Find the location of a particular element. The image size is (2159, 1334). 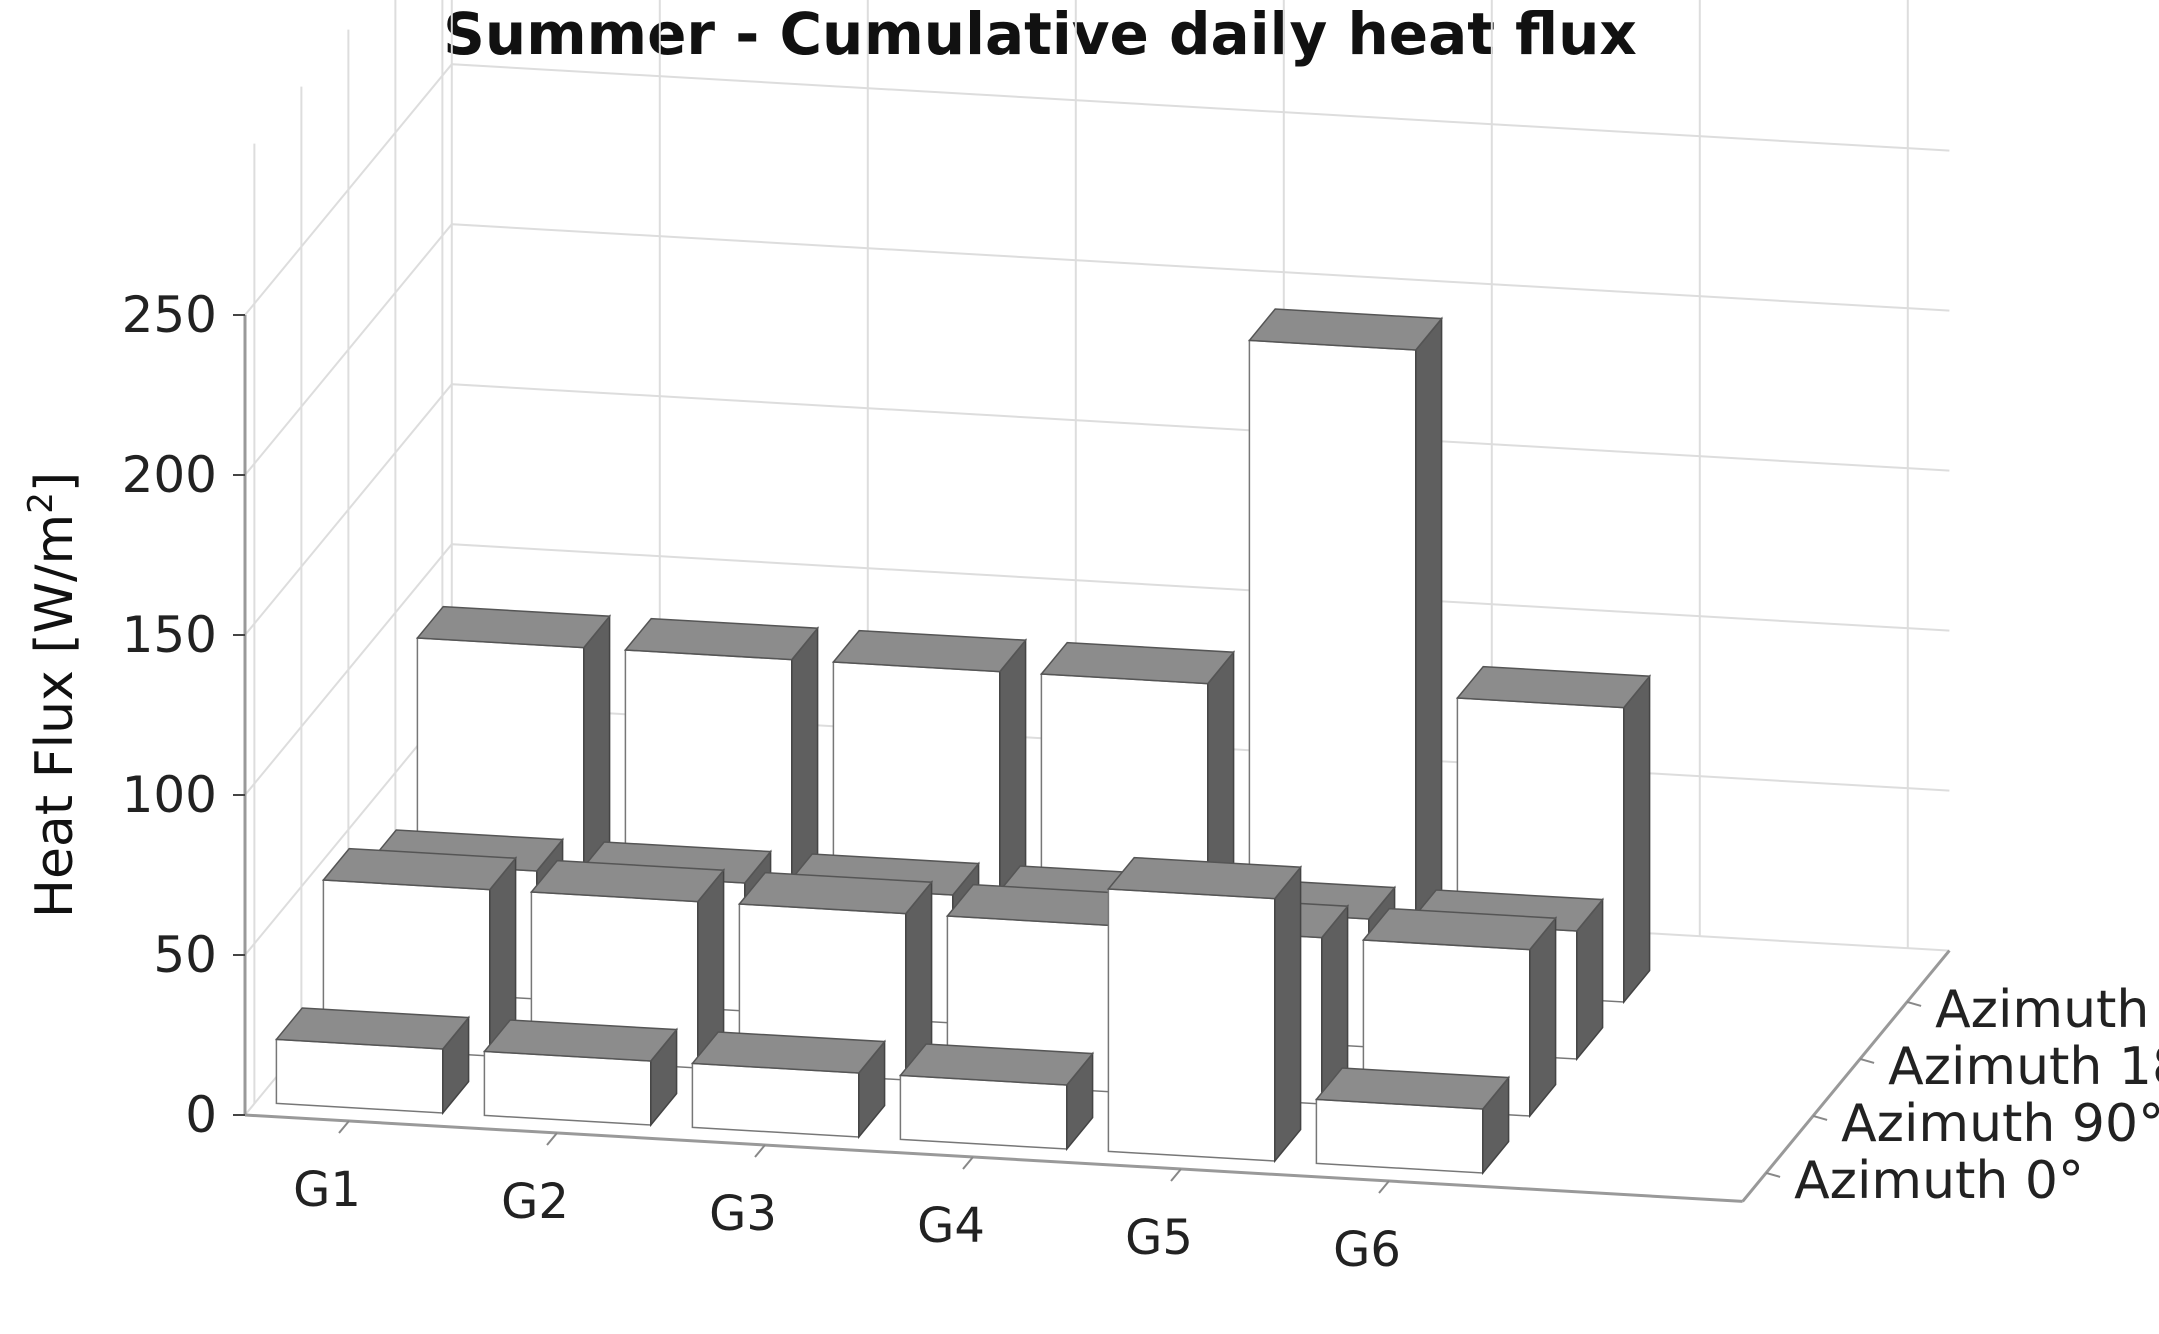

category-label: G5 is located at coordinates (1159, 1238).